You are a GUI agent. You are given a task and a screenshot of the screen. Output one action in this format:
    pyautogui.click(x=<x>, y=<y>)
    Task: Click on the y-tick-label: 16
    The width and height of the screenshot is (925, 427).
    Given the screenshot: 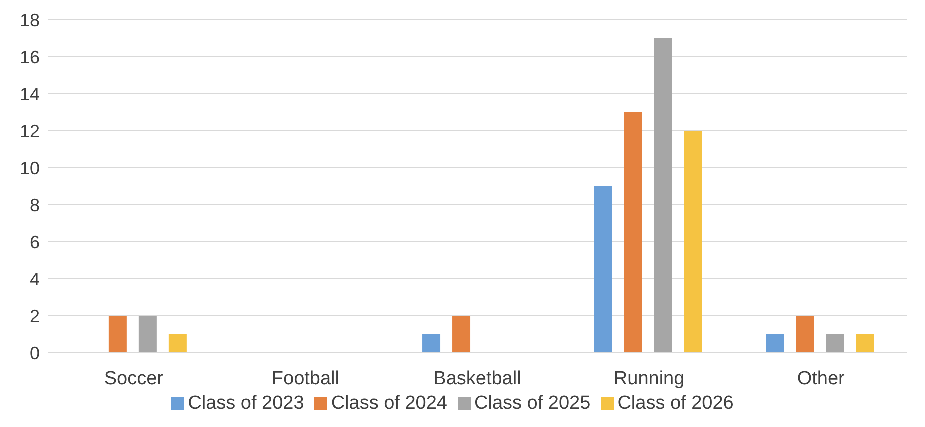 What is the action you would take?
    pyautogui.click(x=30, y=57)
    